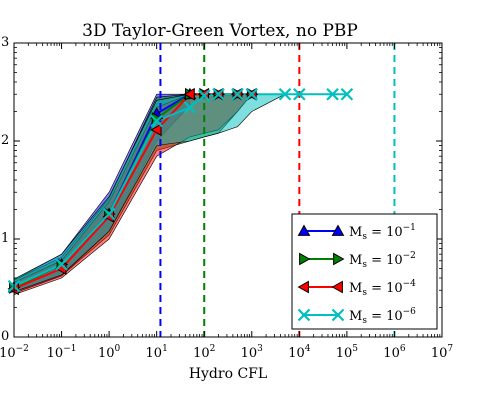 This screenshot has height=401, width=479. I want to click on legend-label: Ms = 10−6, so click(382, 316).